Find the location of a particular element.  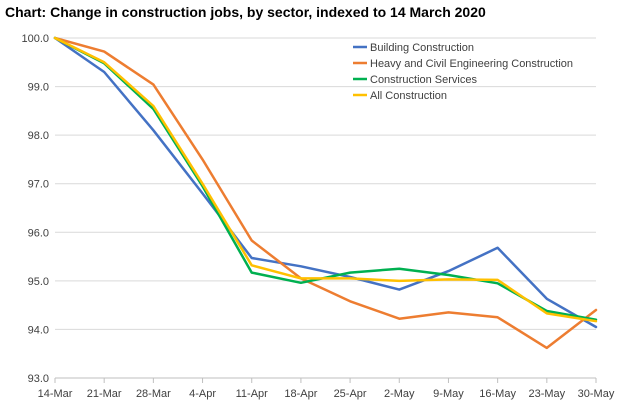

legend-label-1: Building Construction is located at coordinates (422, 48).